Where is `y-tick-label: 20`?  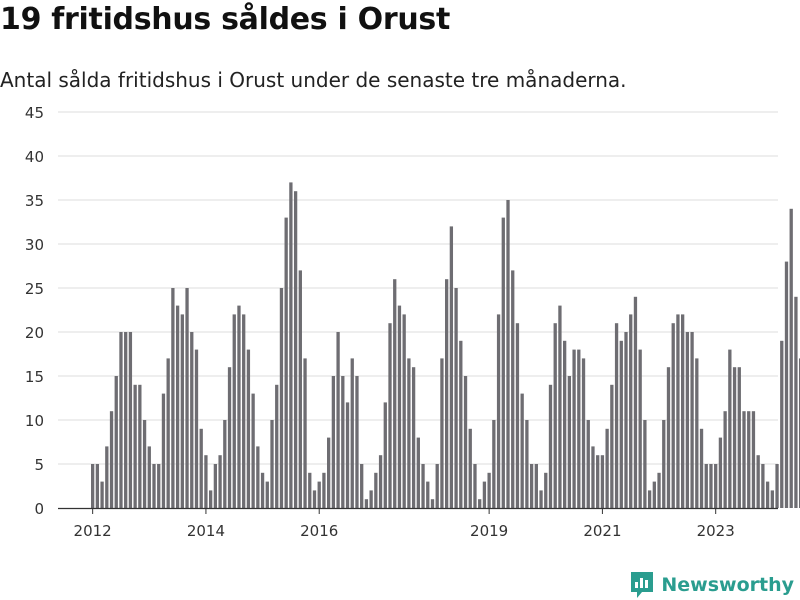
y-tick-label: 20 is located at coordinates (34, 333).